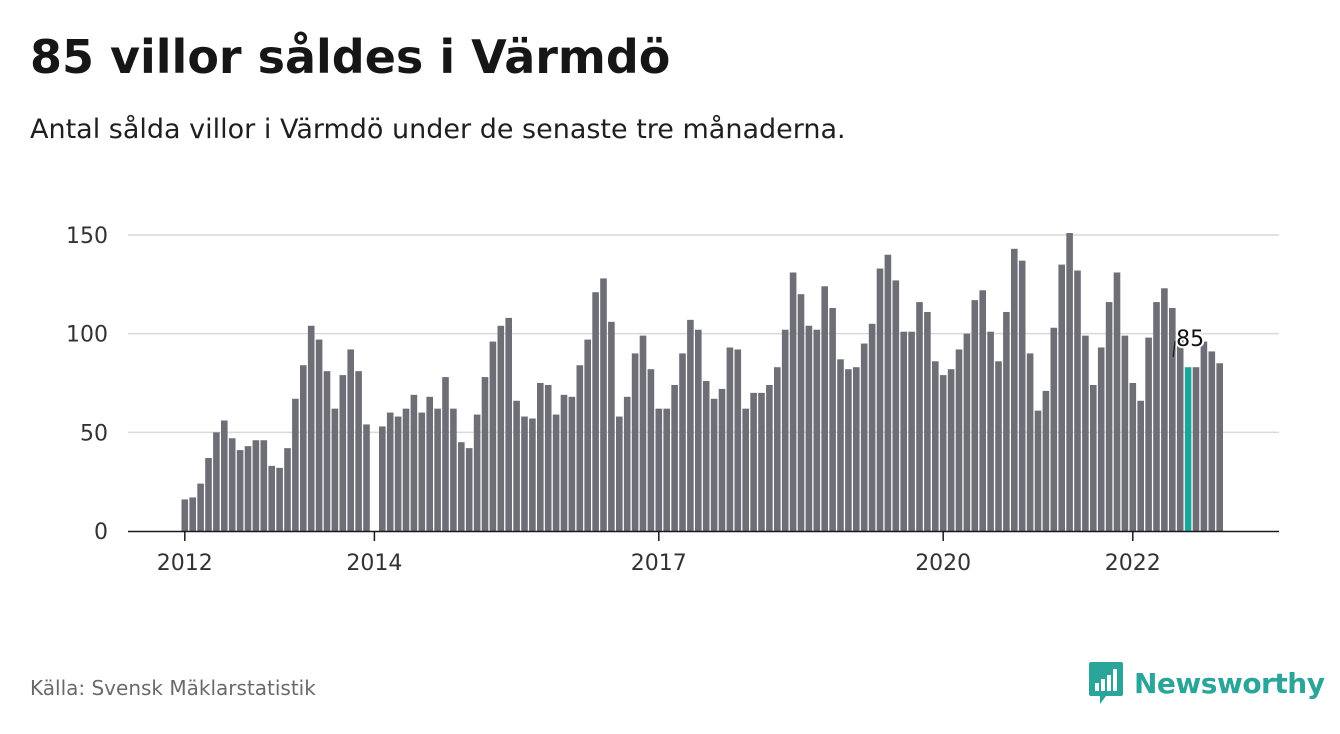  I want to click on y-tick-label: 100, so click(87, 335).